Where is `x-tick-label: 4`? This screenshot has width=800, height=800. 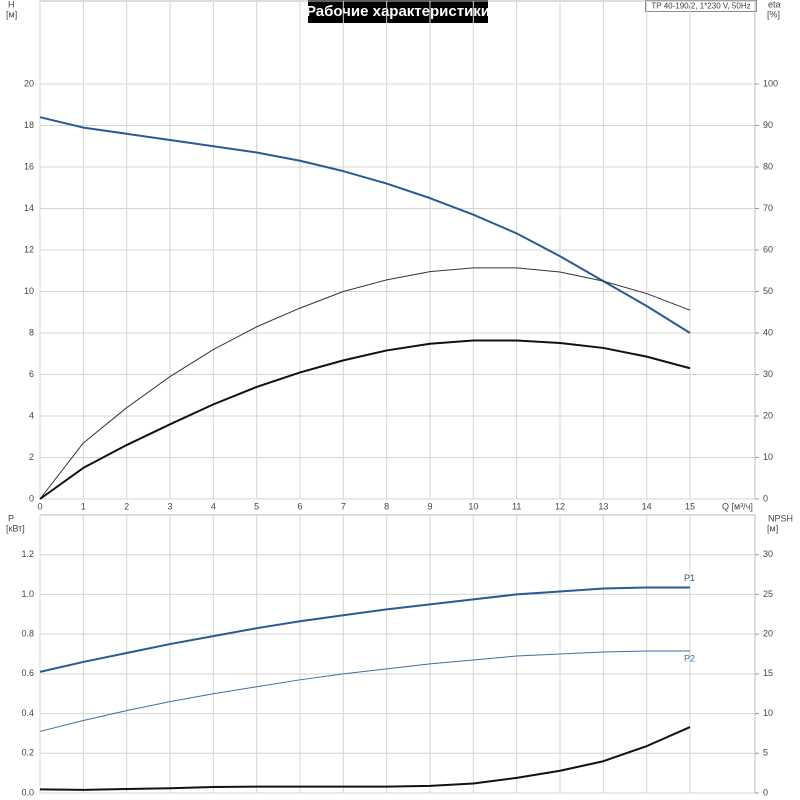
x-tick-label: 4 is located at coordinates (213, 506).